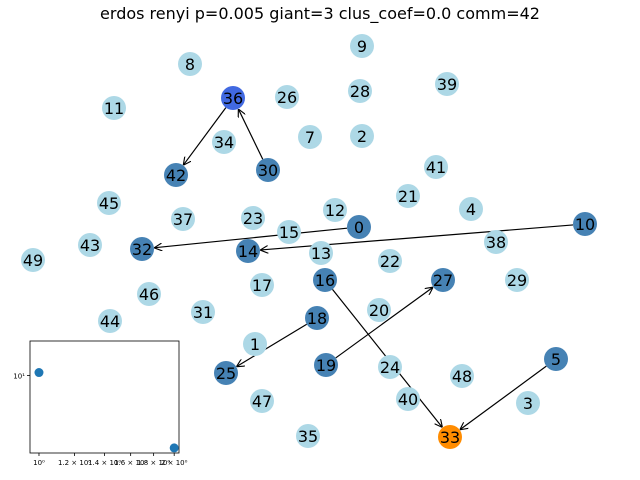 The width and height of the screenshot is (640, 480). I want to click on node-46: 46, so click(149, 294).